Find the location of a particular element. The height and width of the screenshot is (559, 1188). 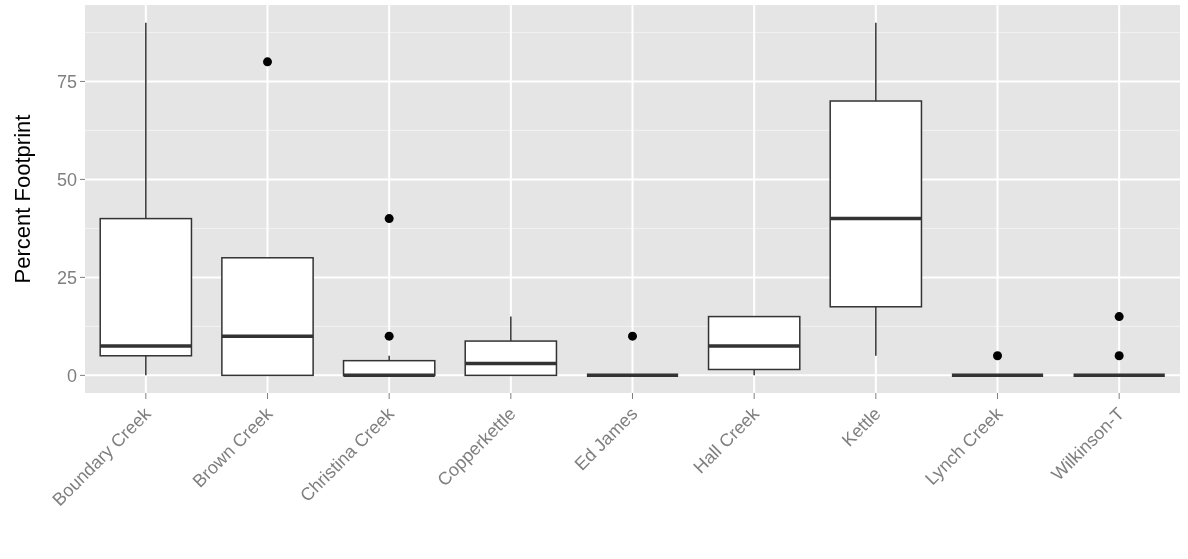

y-tick-label: 50 is located at coordinates (66, 179).